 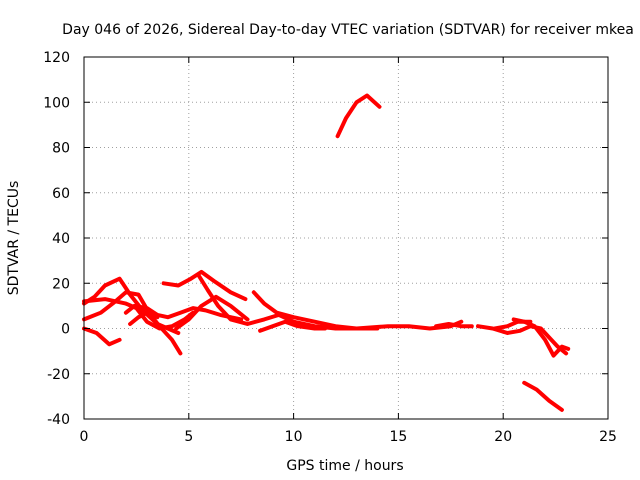 I want to click on series-line-arc-high, so click(x=358, y=116).